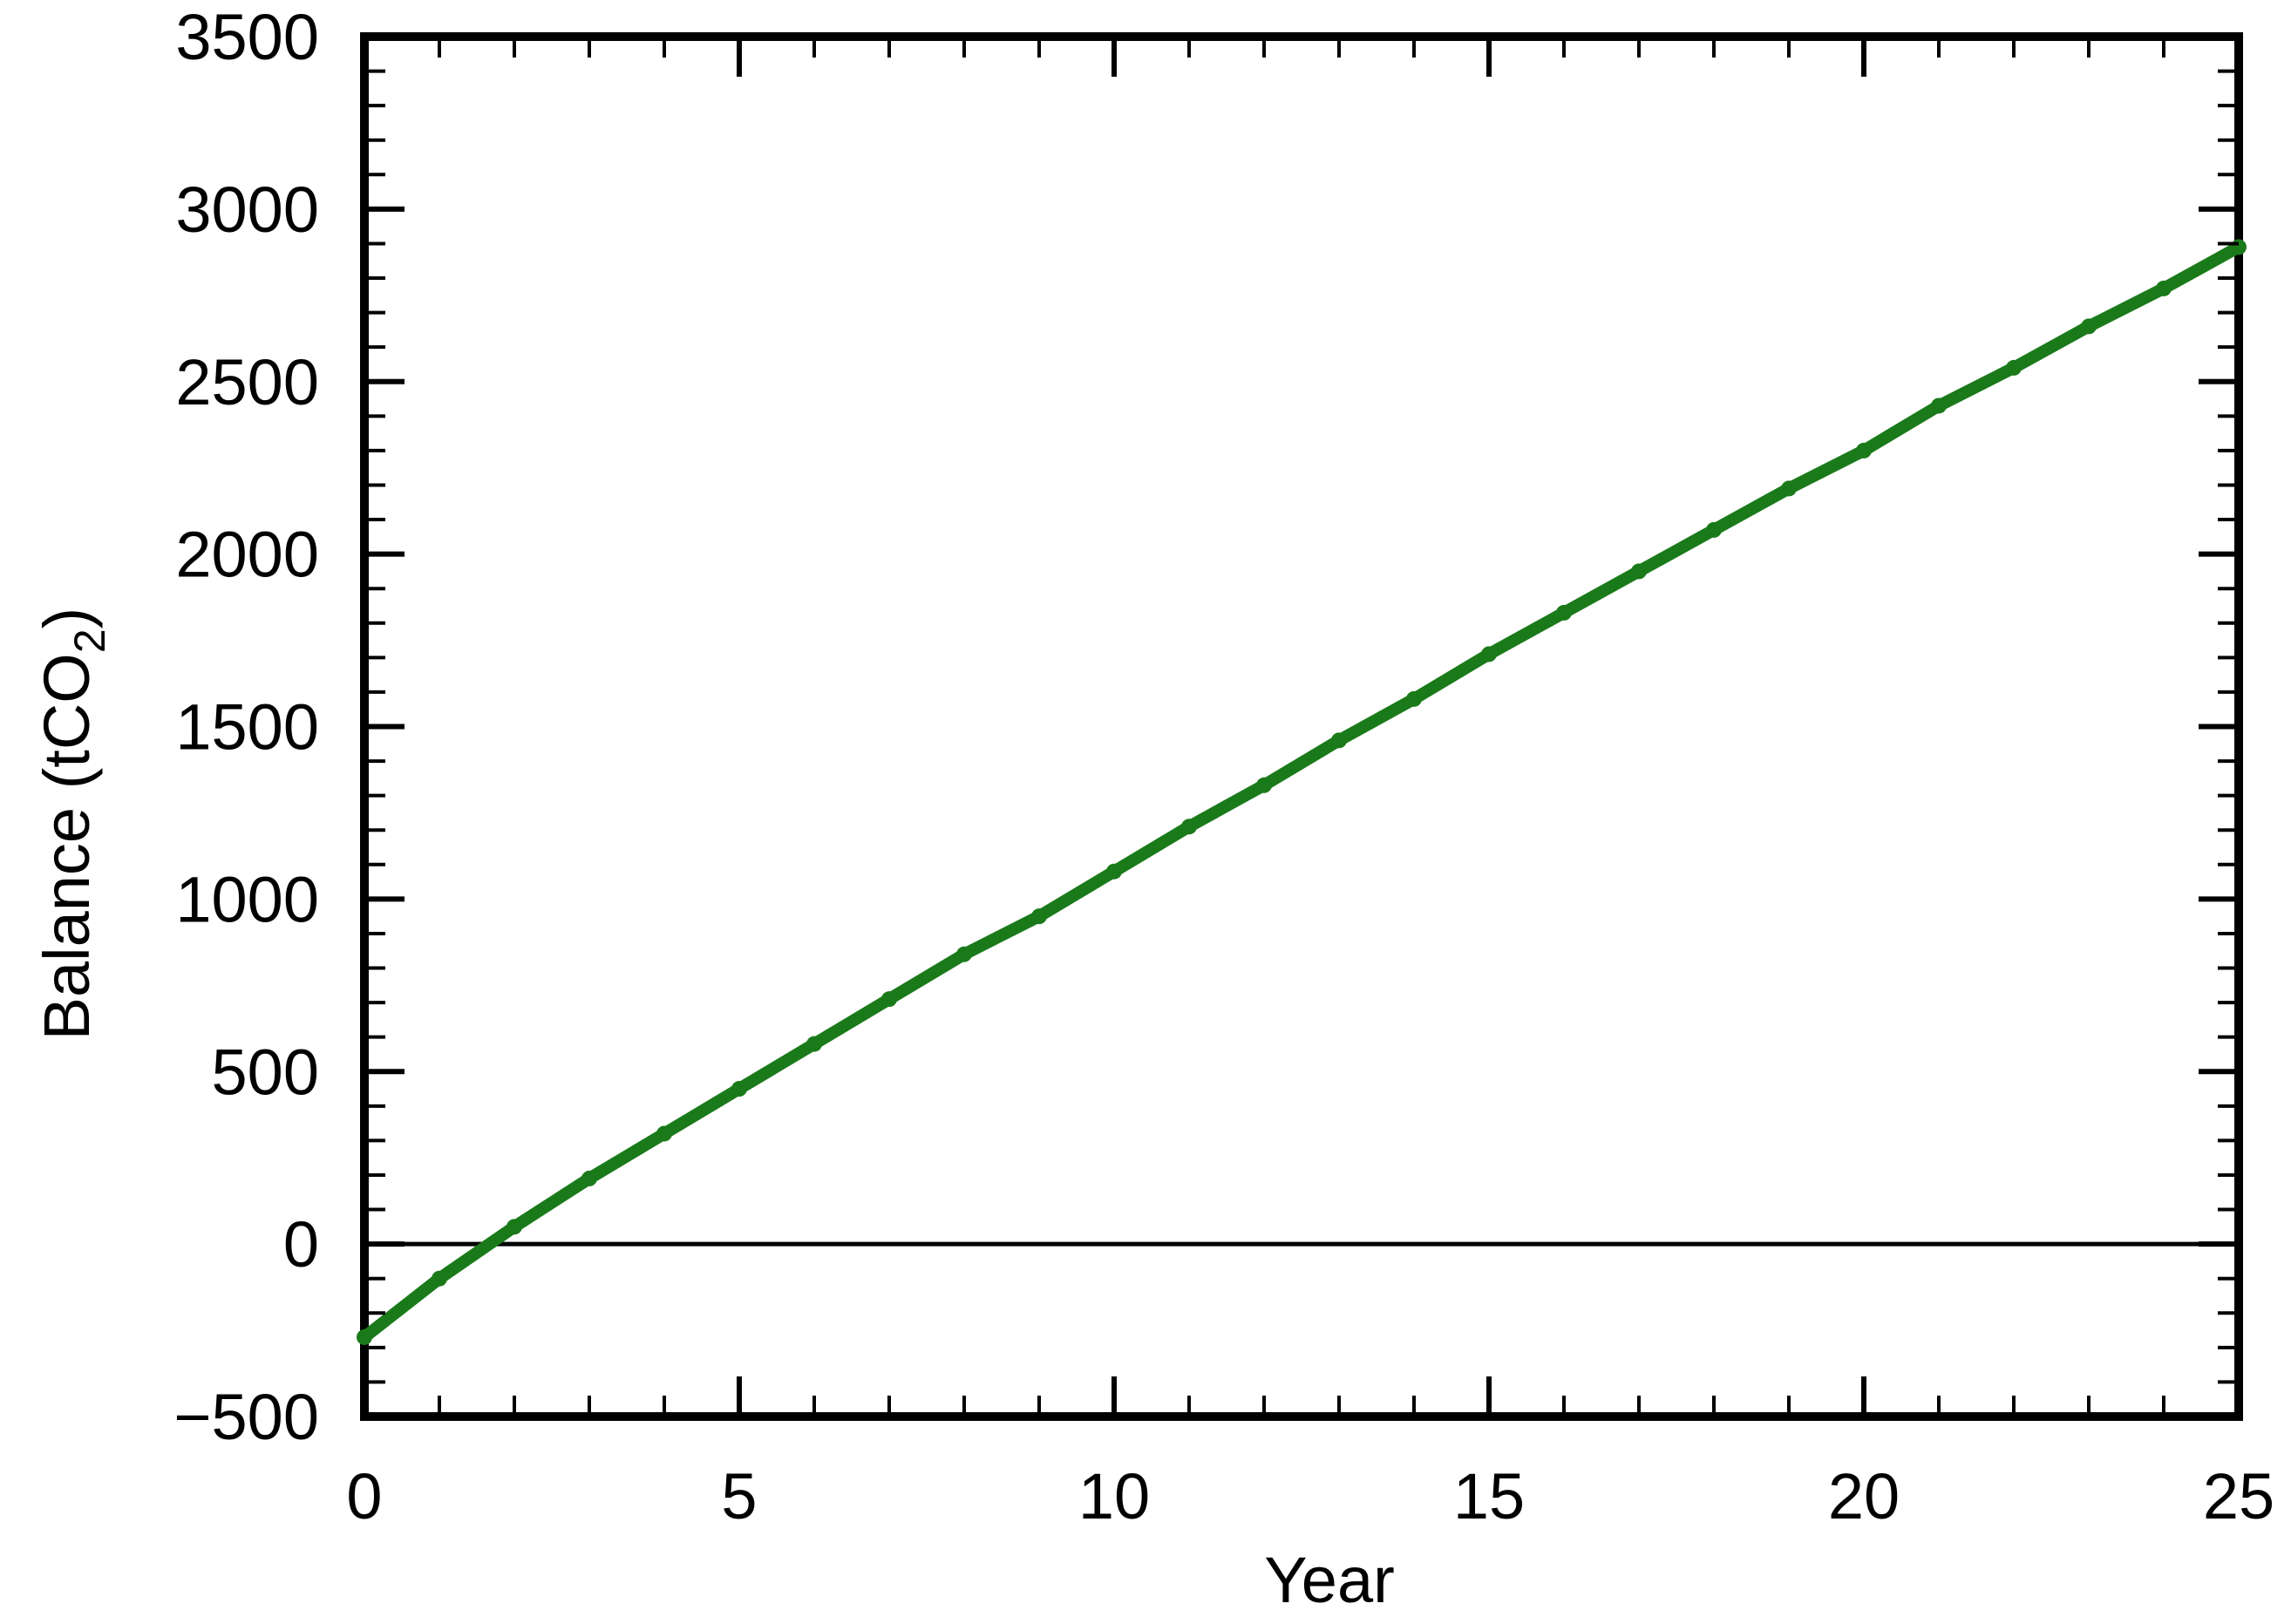 This screenshot has height=1624, width=2291. Describe the element at coordinates (247, 727) in the screenshot. I see `y-tick-label: 1500` at that location.